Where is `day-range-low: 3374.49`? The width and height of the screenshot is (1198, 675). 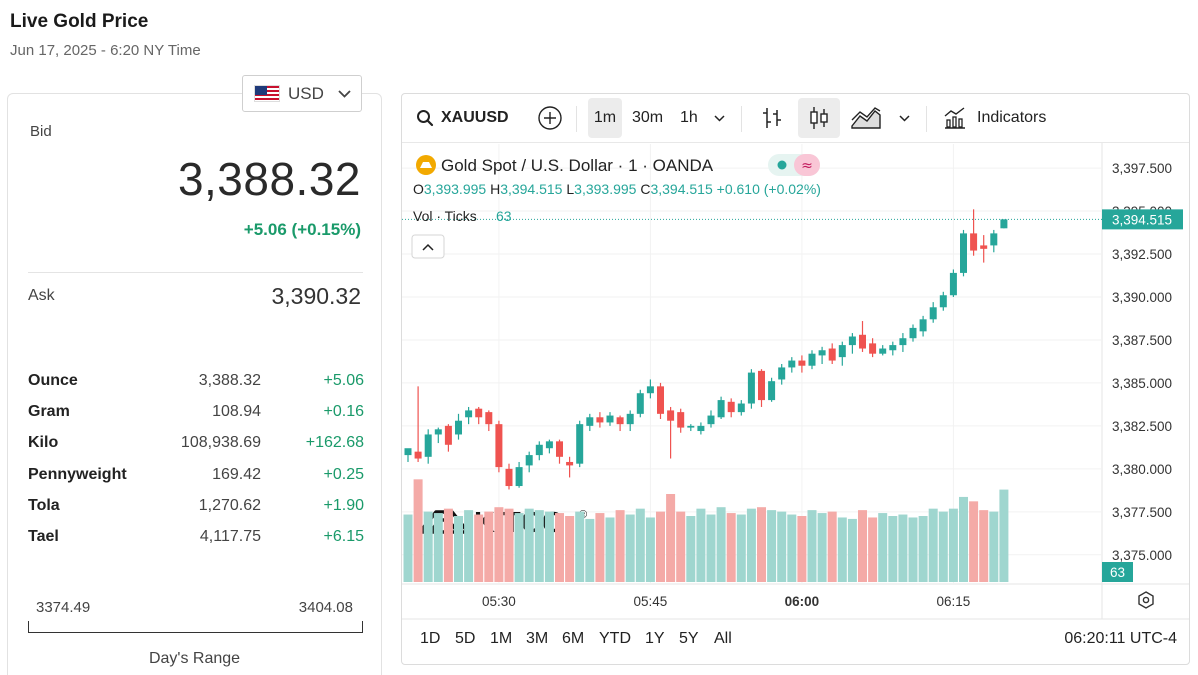
day-range-low: 3374.49 is located at coordinates (63, 607).